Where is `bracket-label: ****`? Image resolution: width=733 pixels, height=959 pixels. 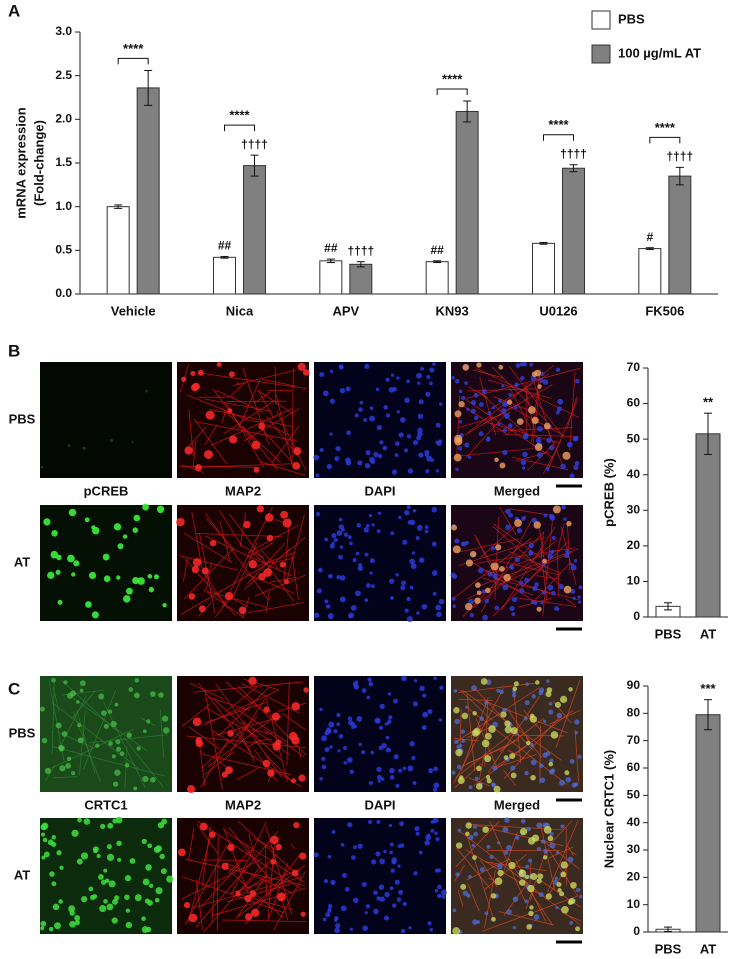
bracket-label: **** is located at coordinates (558, 124).